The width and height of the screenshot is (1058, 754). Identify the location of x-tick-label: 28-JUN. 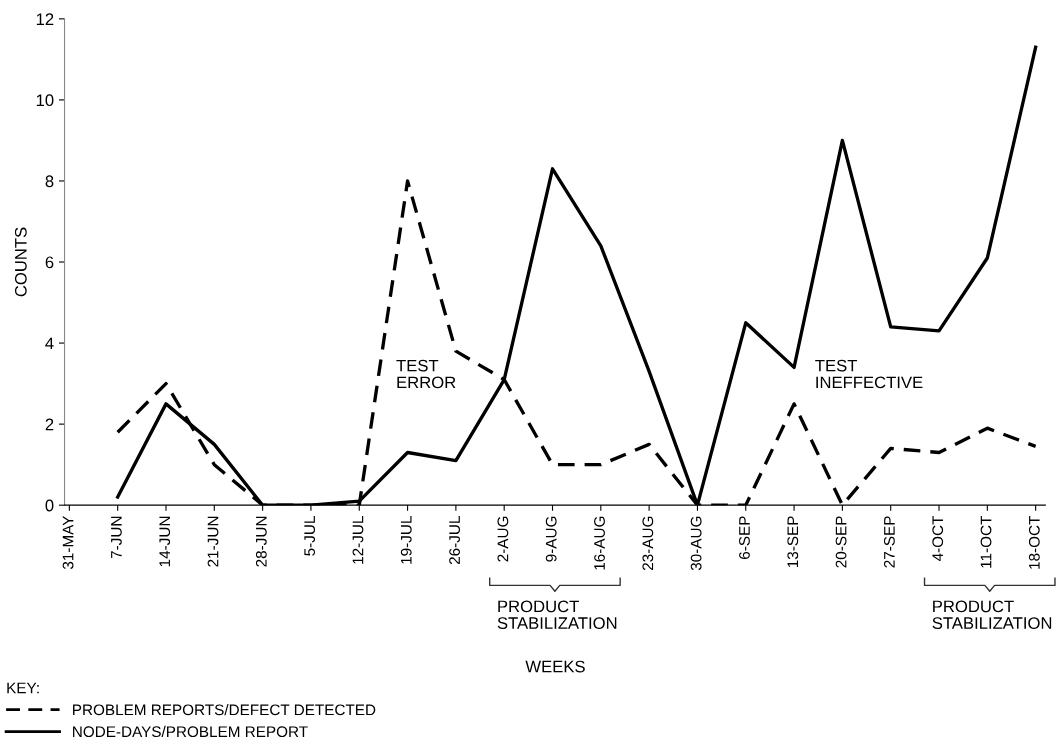
(261, 541).